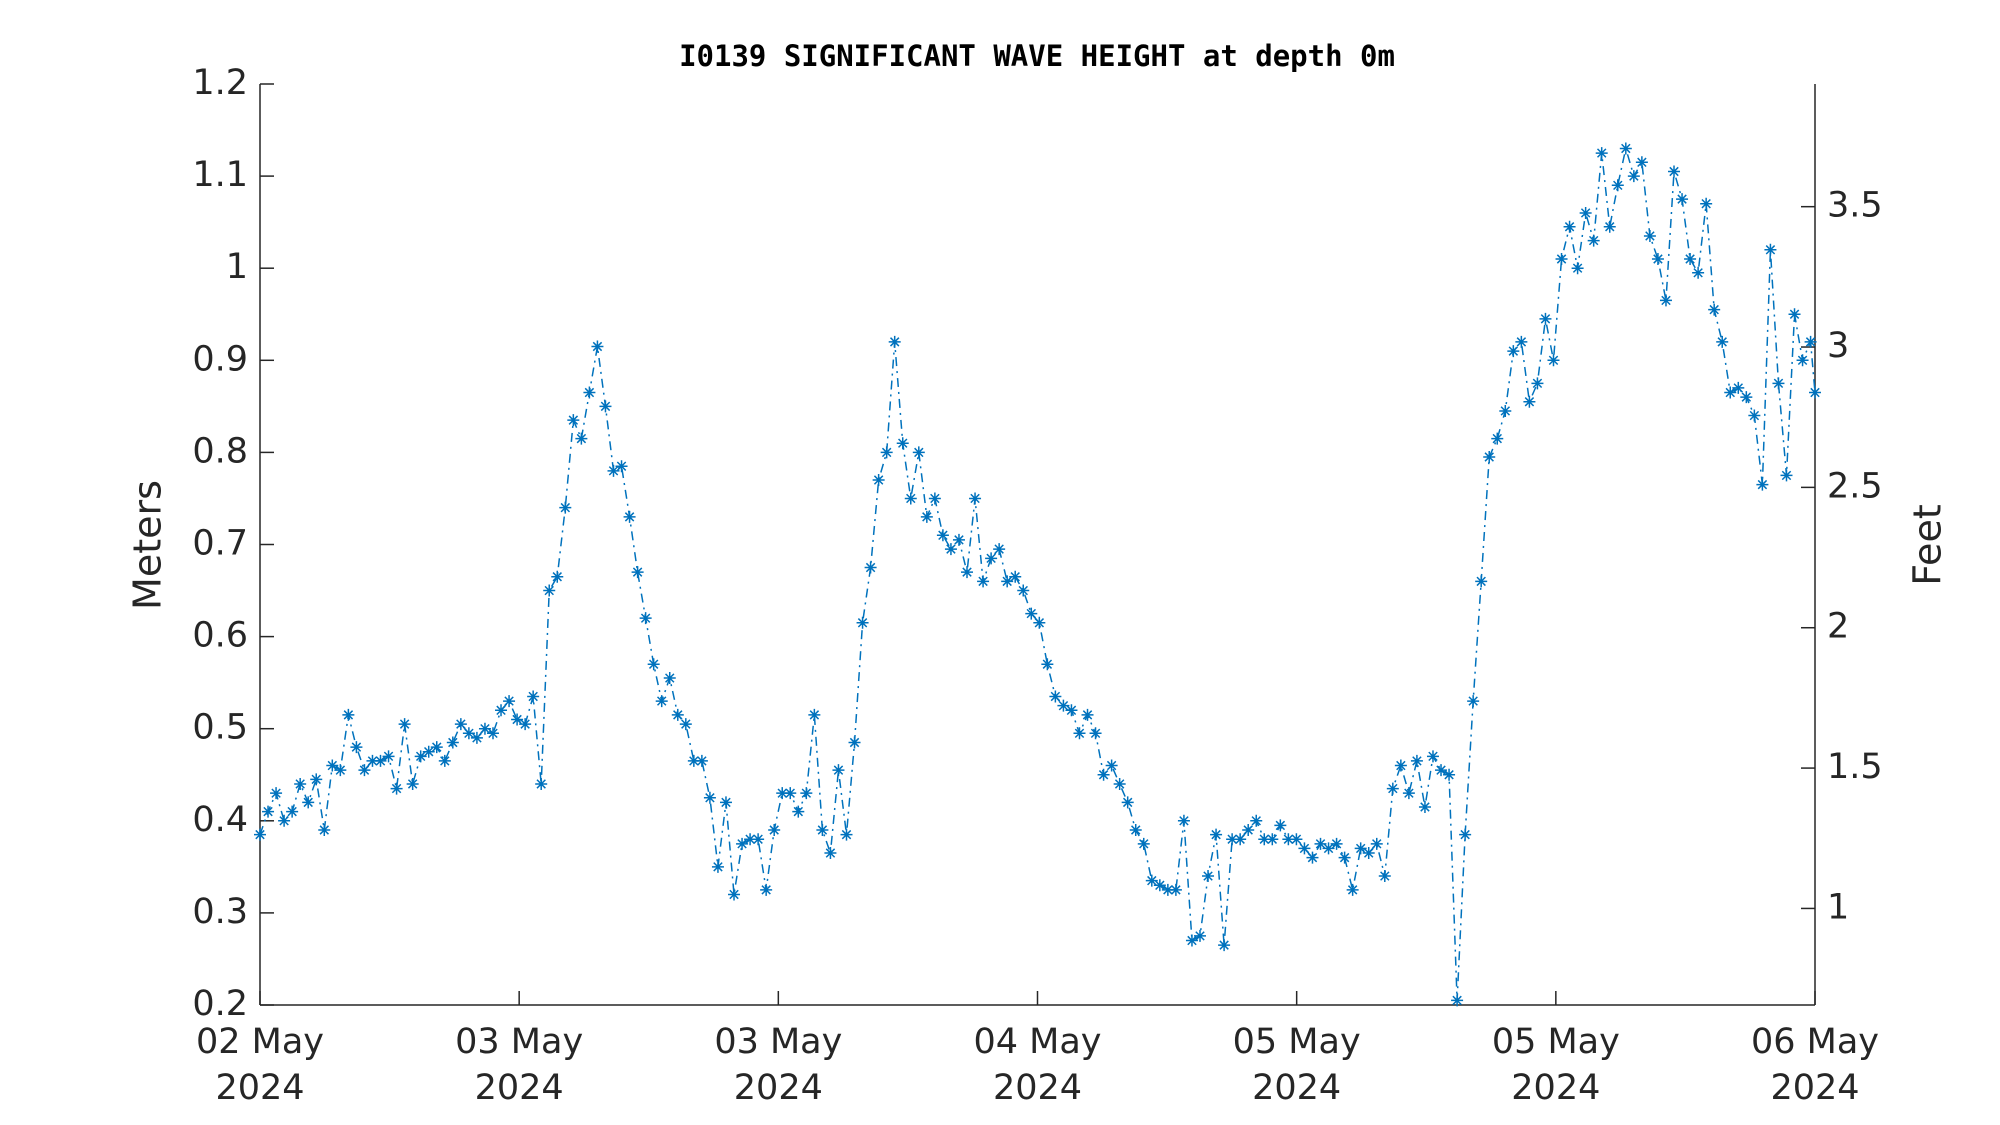  What do you see at coordinates (1838, 627) in the screenshot?
I see `y2-tick-label: 2` at bounding box center [1838, 627].